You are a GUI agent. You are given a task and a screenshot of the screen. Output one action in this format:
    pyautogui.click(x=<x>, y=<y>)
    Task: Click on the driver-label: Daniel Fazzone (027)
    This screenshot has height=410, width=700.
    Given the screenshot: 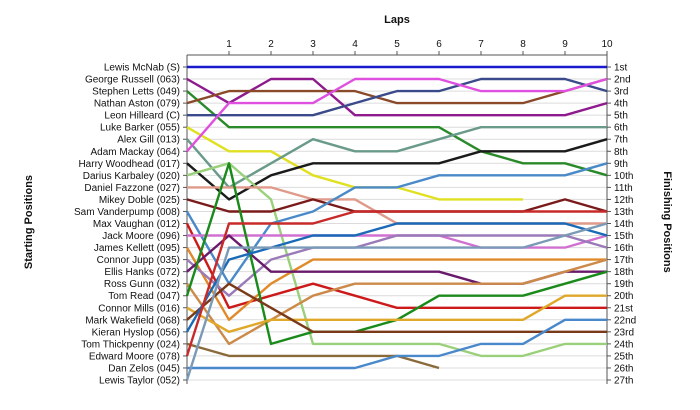 What is the action you would take?
    pyautogui.click(x=132, y=188)
    